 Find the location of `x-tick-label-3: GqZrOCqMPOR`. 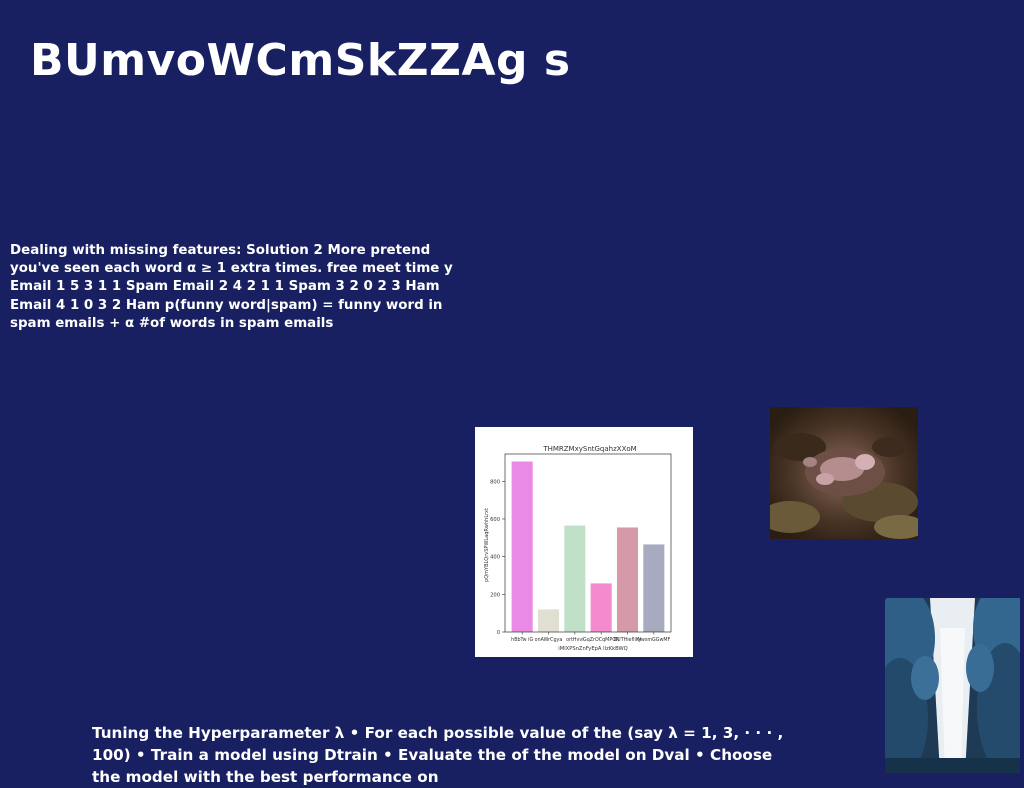

x-tick-label-3: GqZrOCqMPOR is located at coordinates (601, 640).